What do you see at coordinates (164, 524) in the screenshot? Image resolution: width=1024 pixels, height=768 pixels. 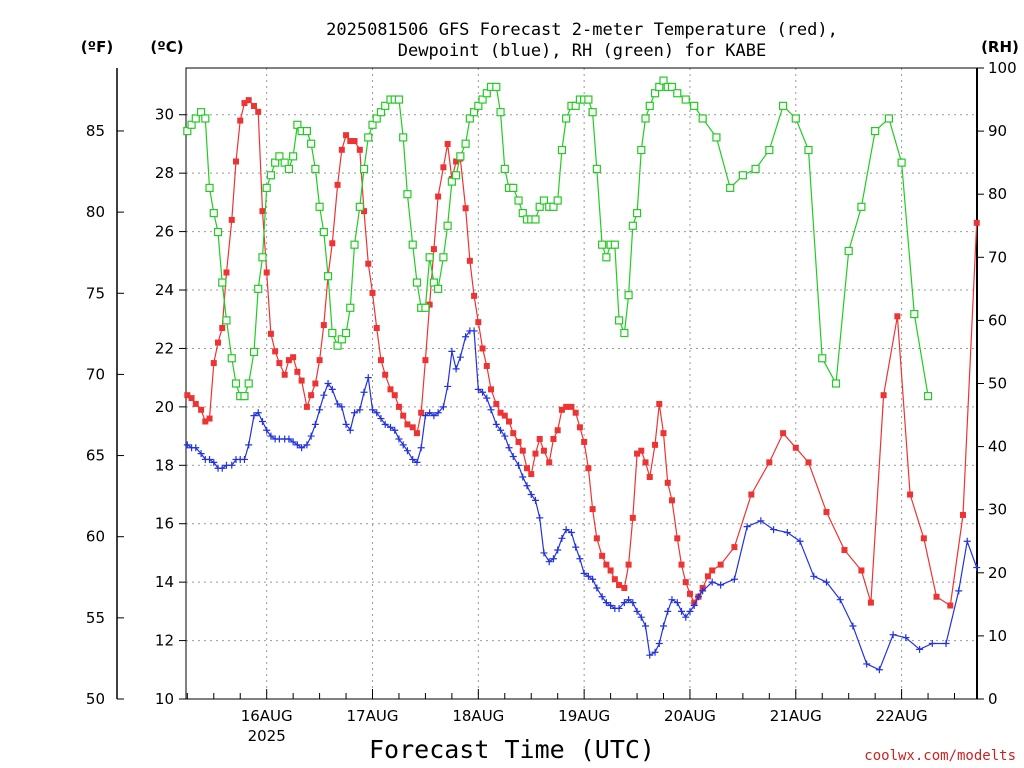 I see `celsius-tick-label: 16` at bounding box center [164, 524].